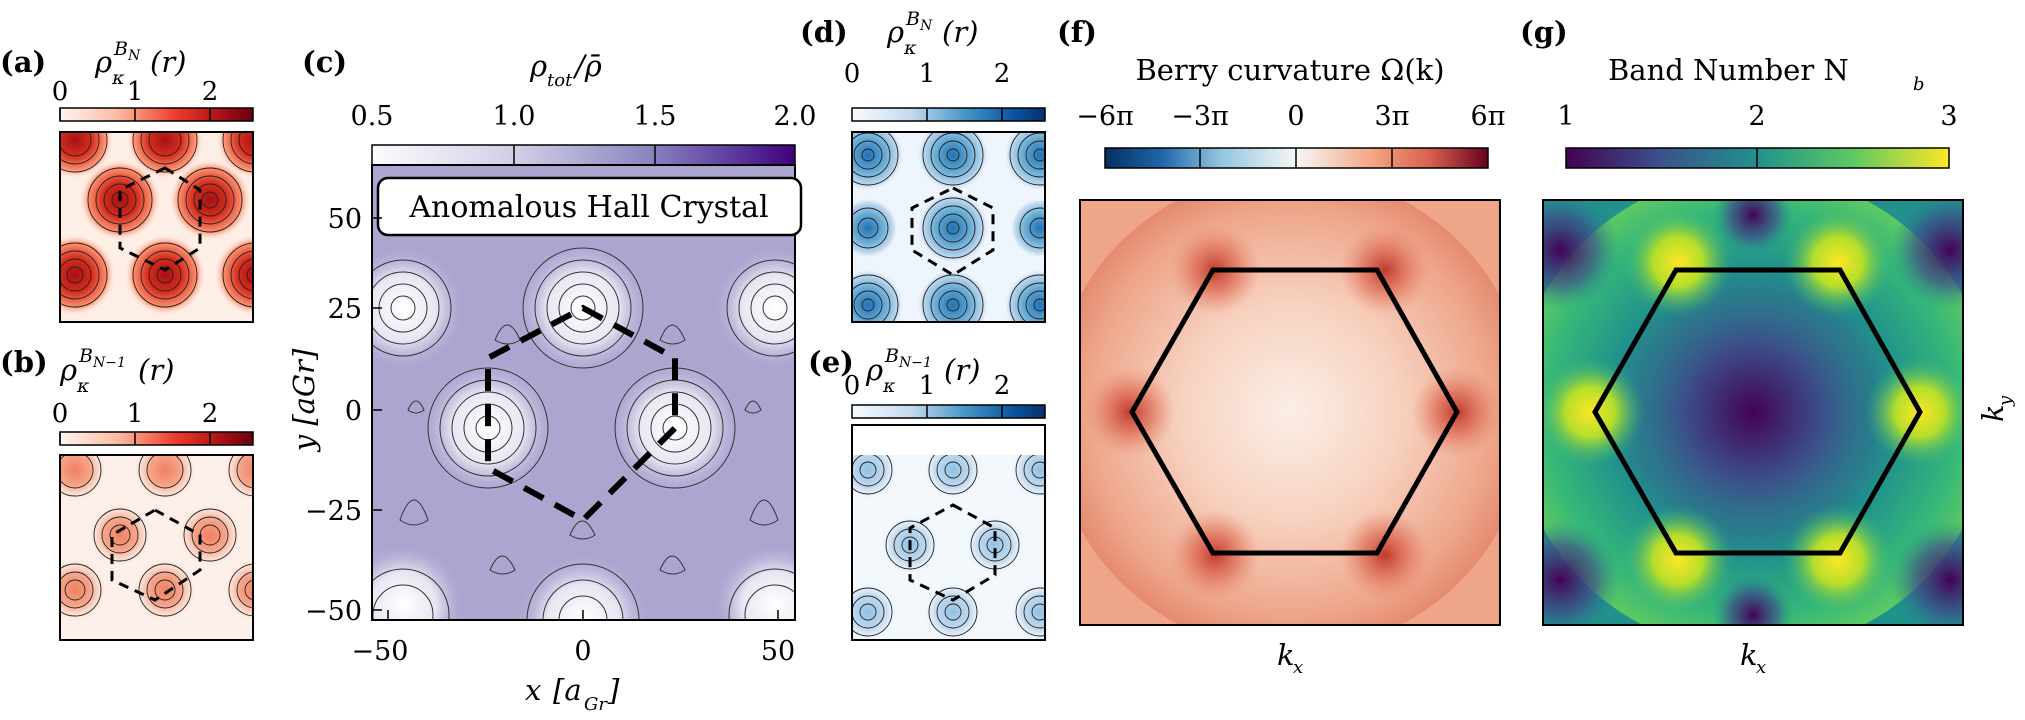 The width and height of the screenshot is (2025, 720). Describe the element at coordinates (1919, 84) in the screenshot. I see `svg-text: b` at that location.